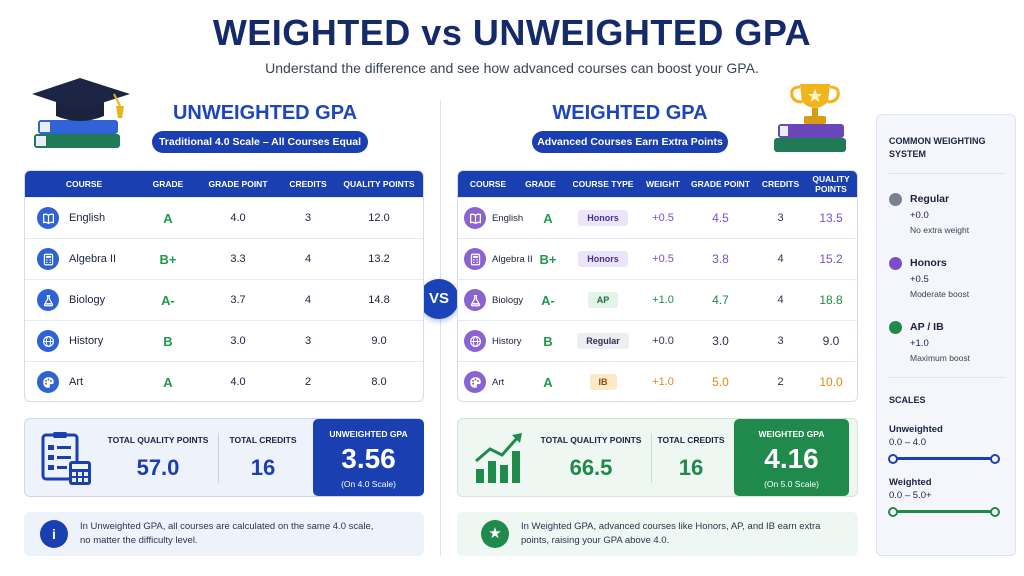  Describe the element at coordinates (720, 382) in the screenshot. I see `grade-point-cell: 5.0` at that location.